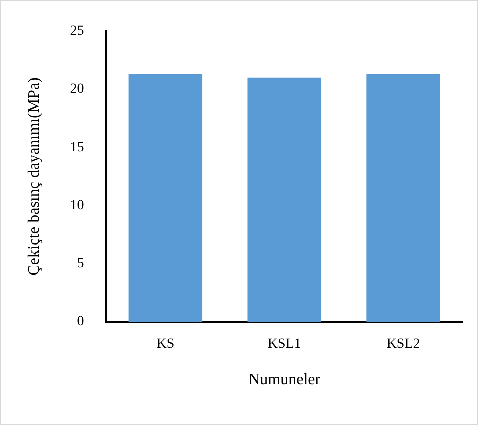 This screenshot has height=425, width=478. I want to click on x-tick-label: KS, so click(165, 344).